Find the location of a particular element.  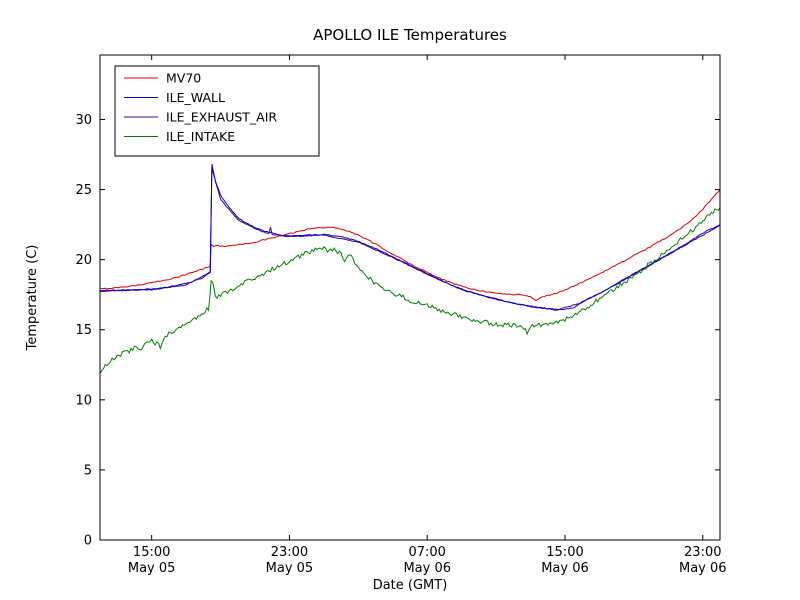

y-tick-label: 0 is located at coordinates (88, 541).